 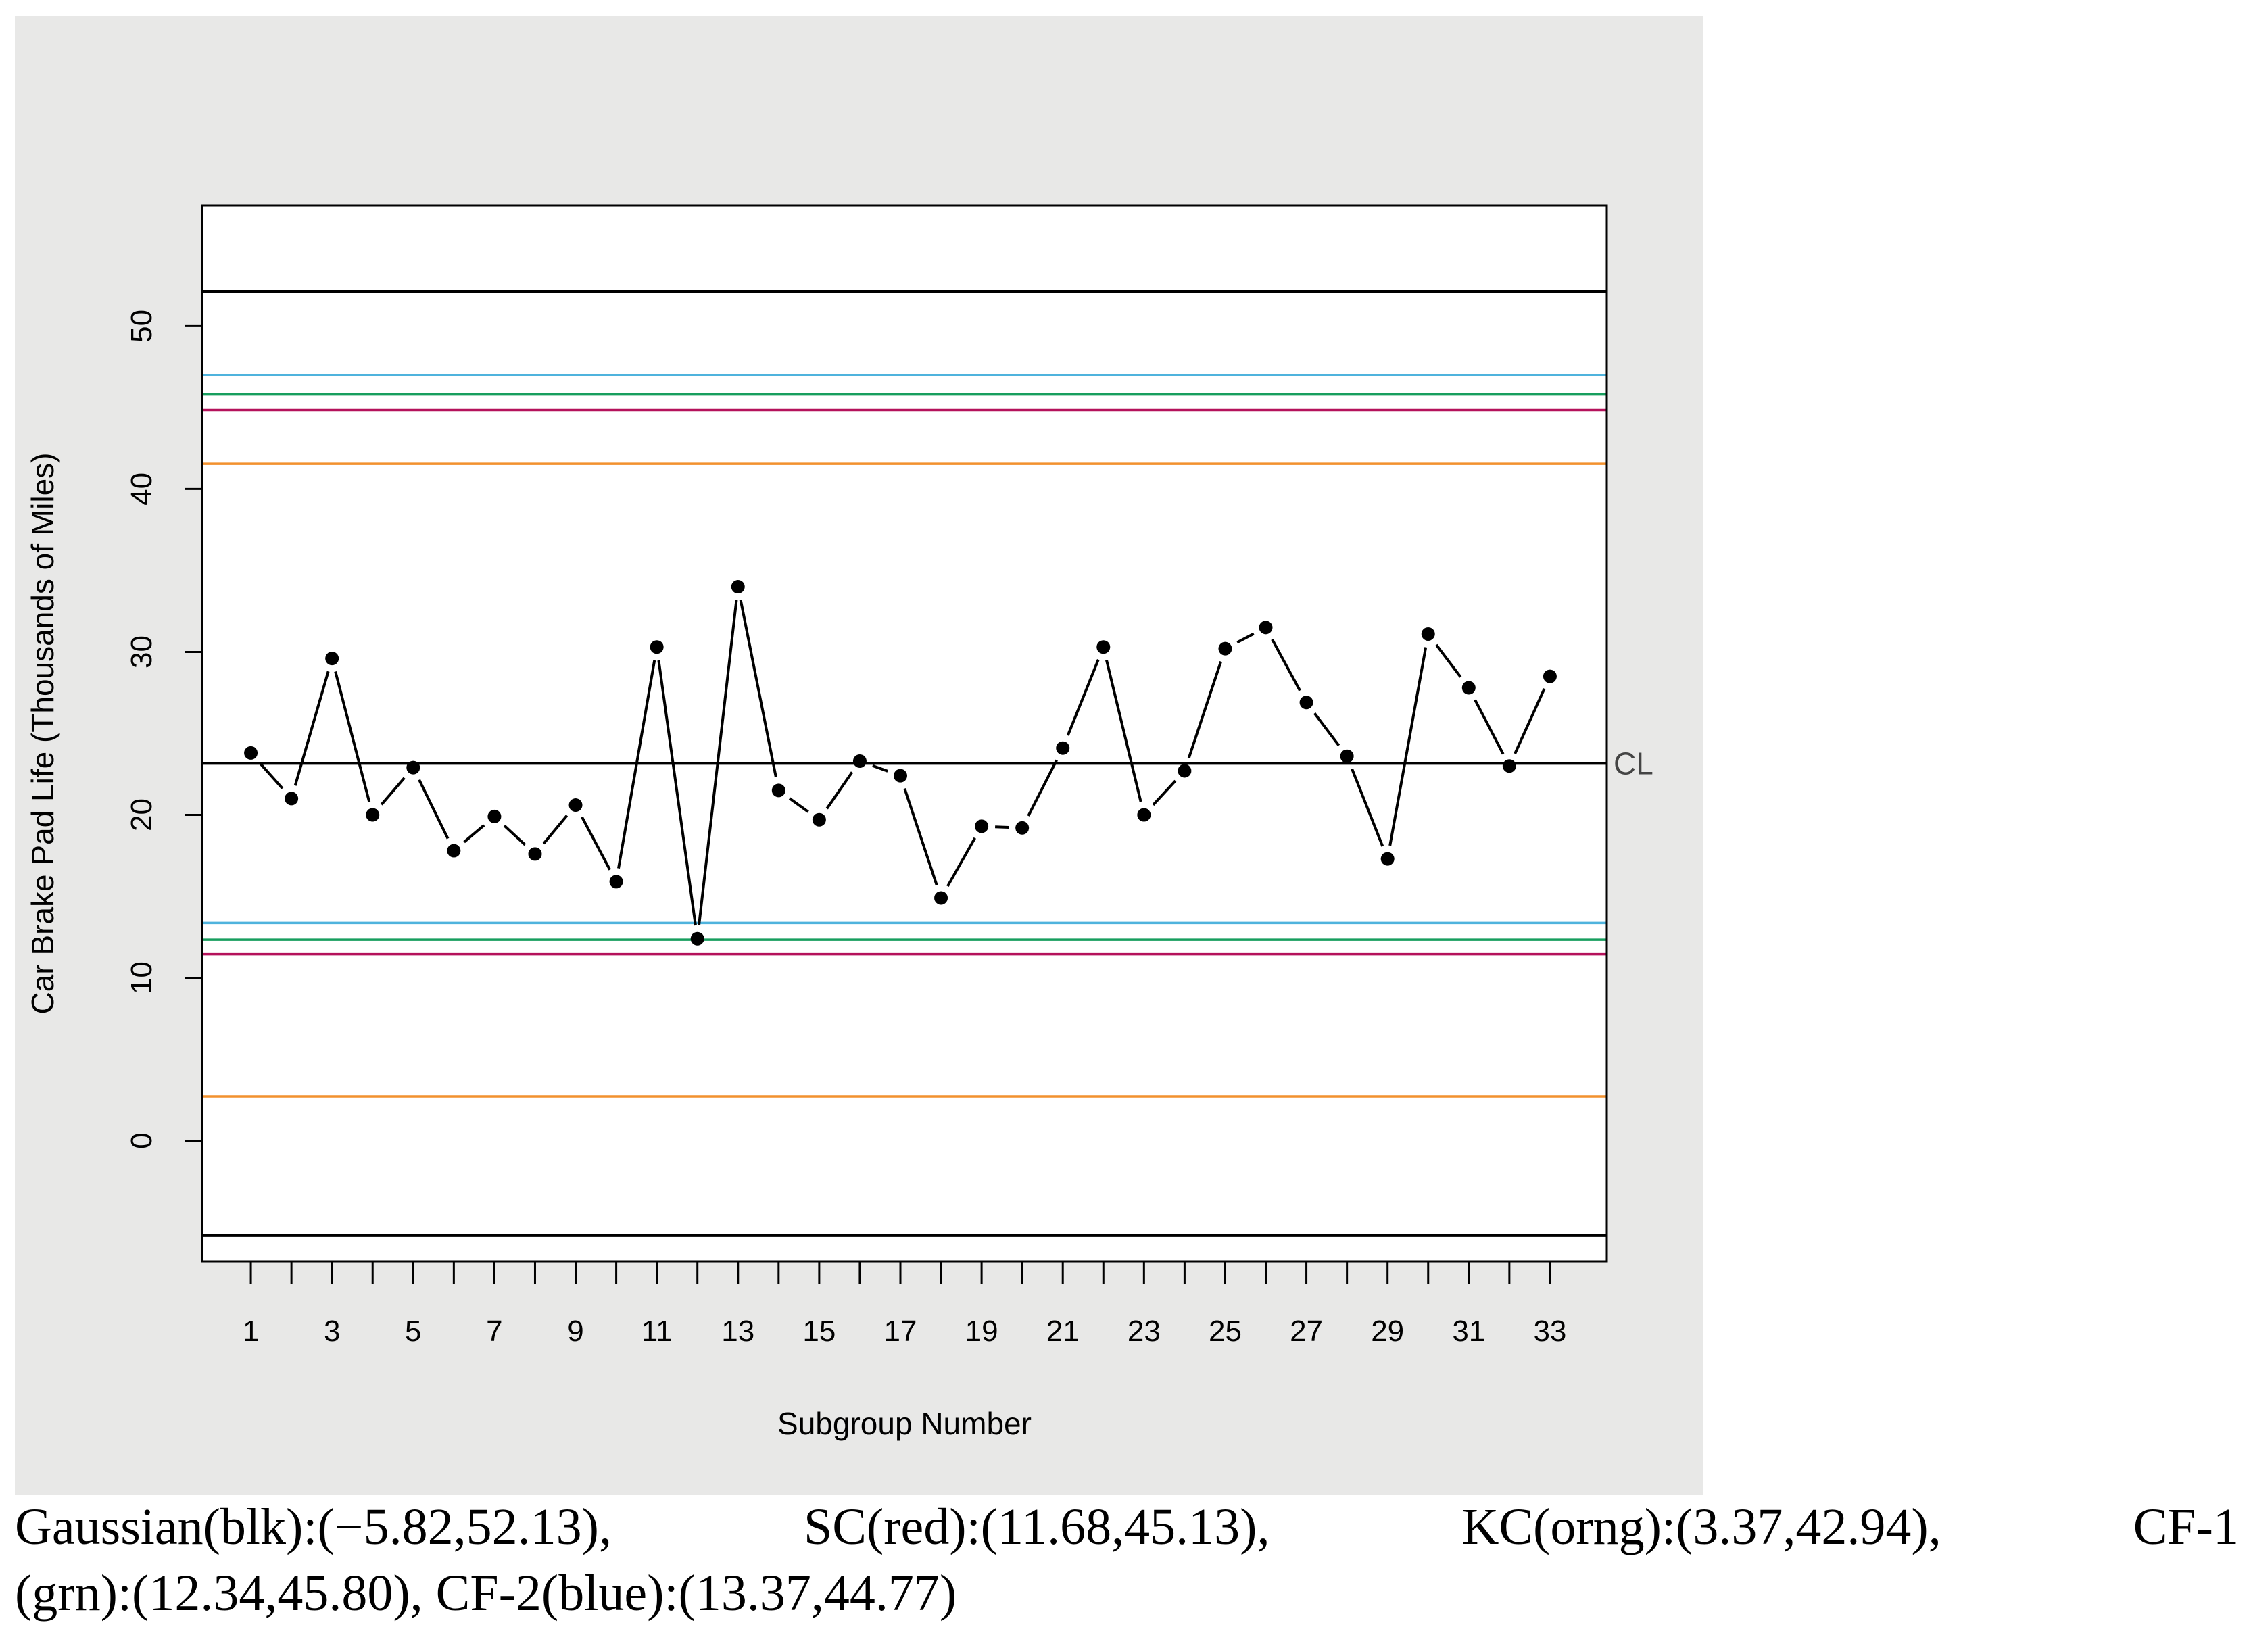 What do you see at coordinates (163, 729) in the screenshot?
I see `y-axis: 0 10 20 30 40 50` at bounding box center [163, 729].